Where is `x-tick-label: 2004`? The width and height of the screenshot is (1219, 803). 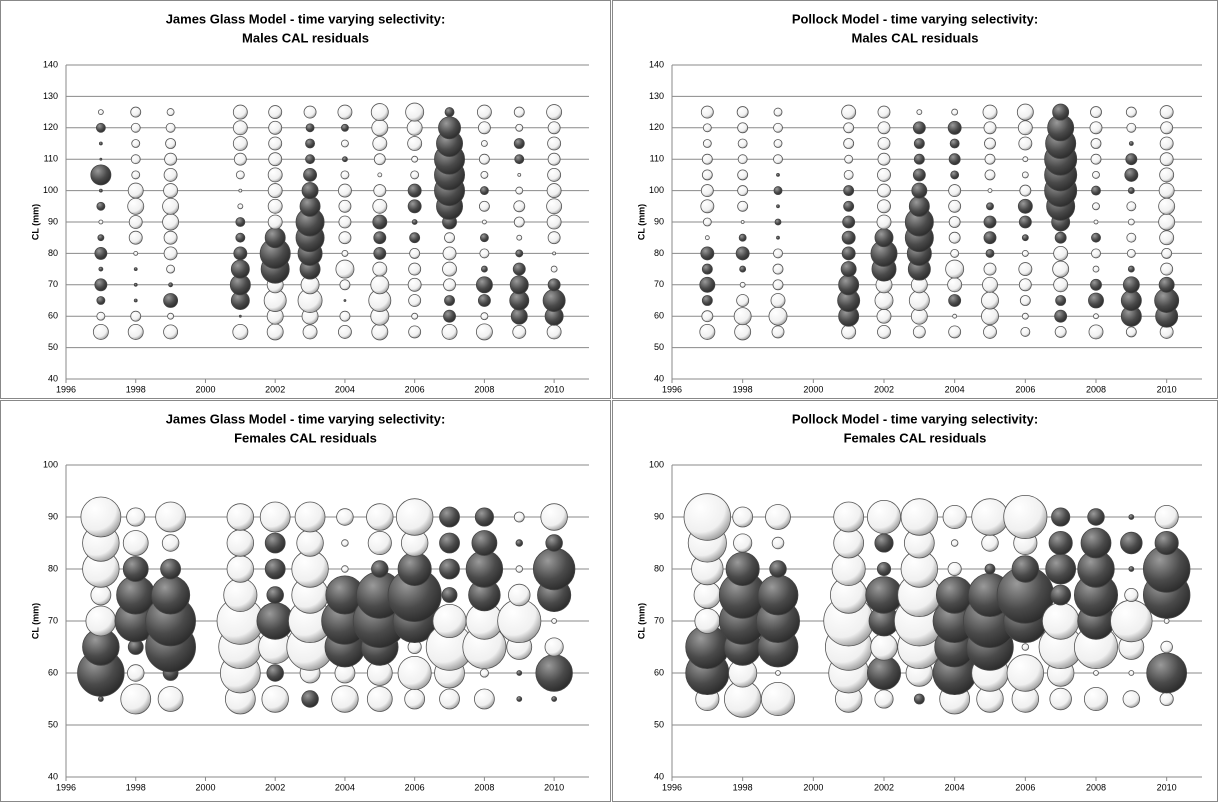
x-tick-label: 2004 is located at coordinates (955, 787).